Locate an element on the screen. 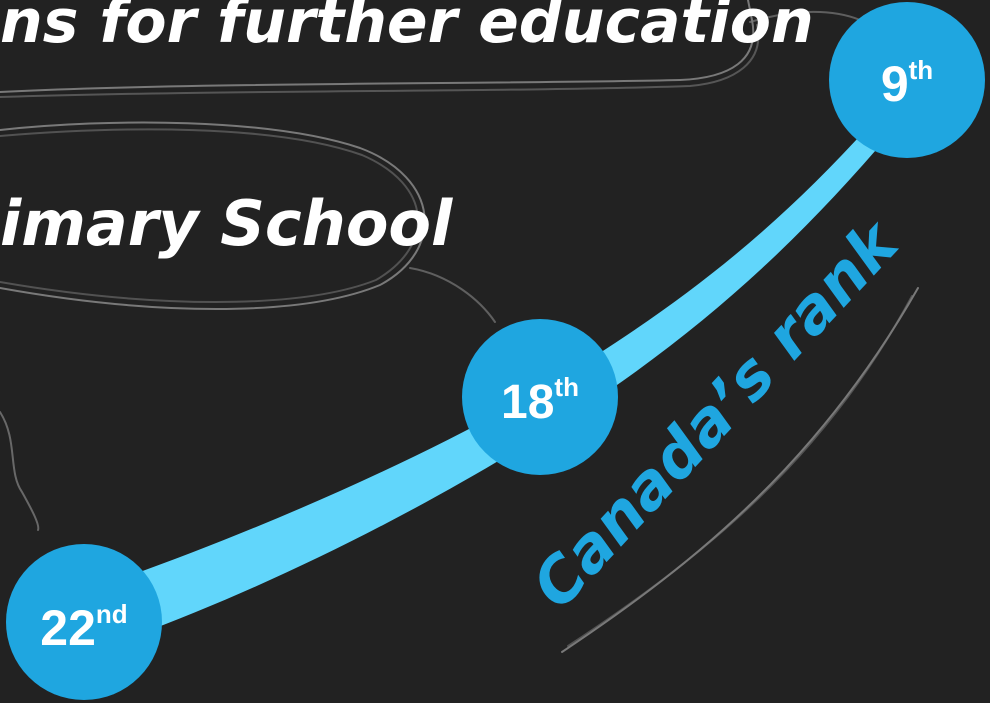 The image size is (990, 703). middle-bubble-outline is located at coordinates (213, 215).